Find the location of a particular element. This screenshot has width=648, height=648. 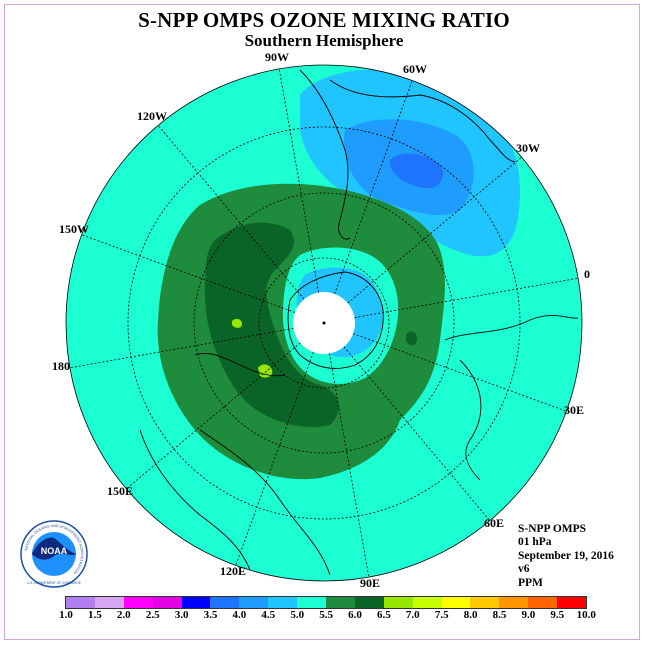

ozone-region-dark-green is located at coordinates (272, 324).